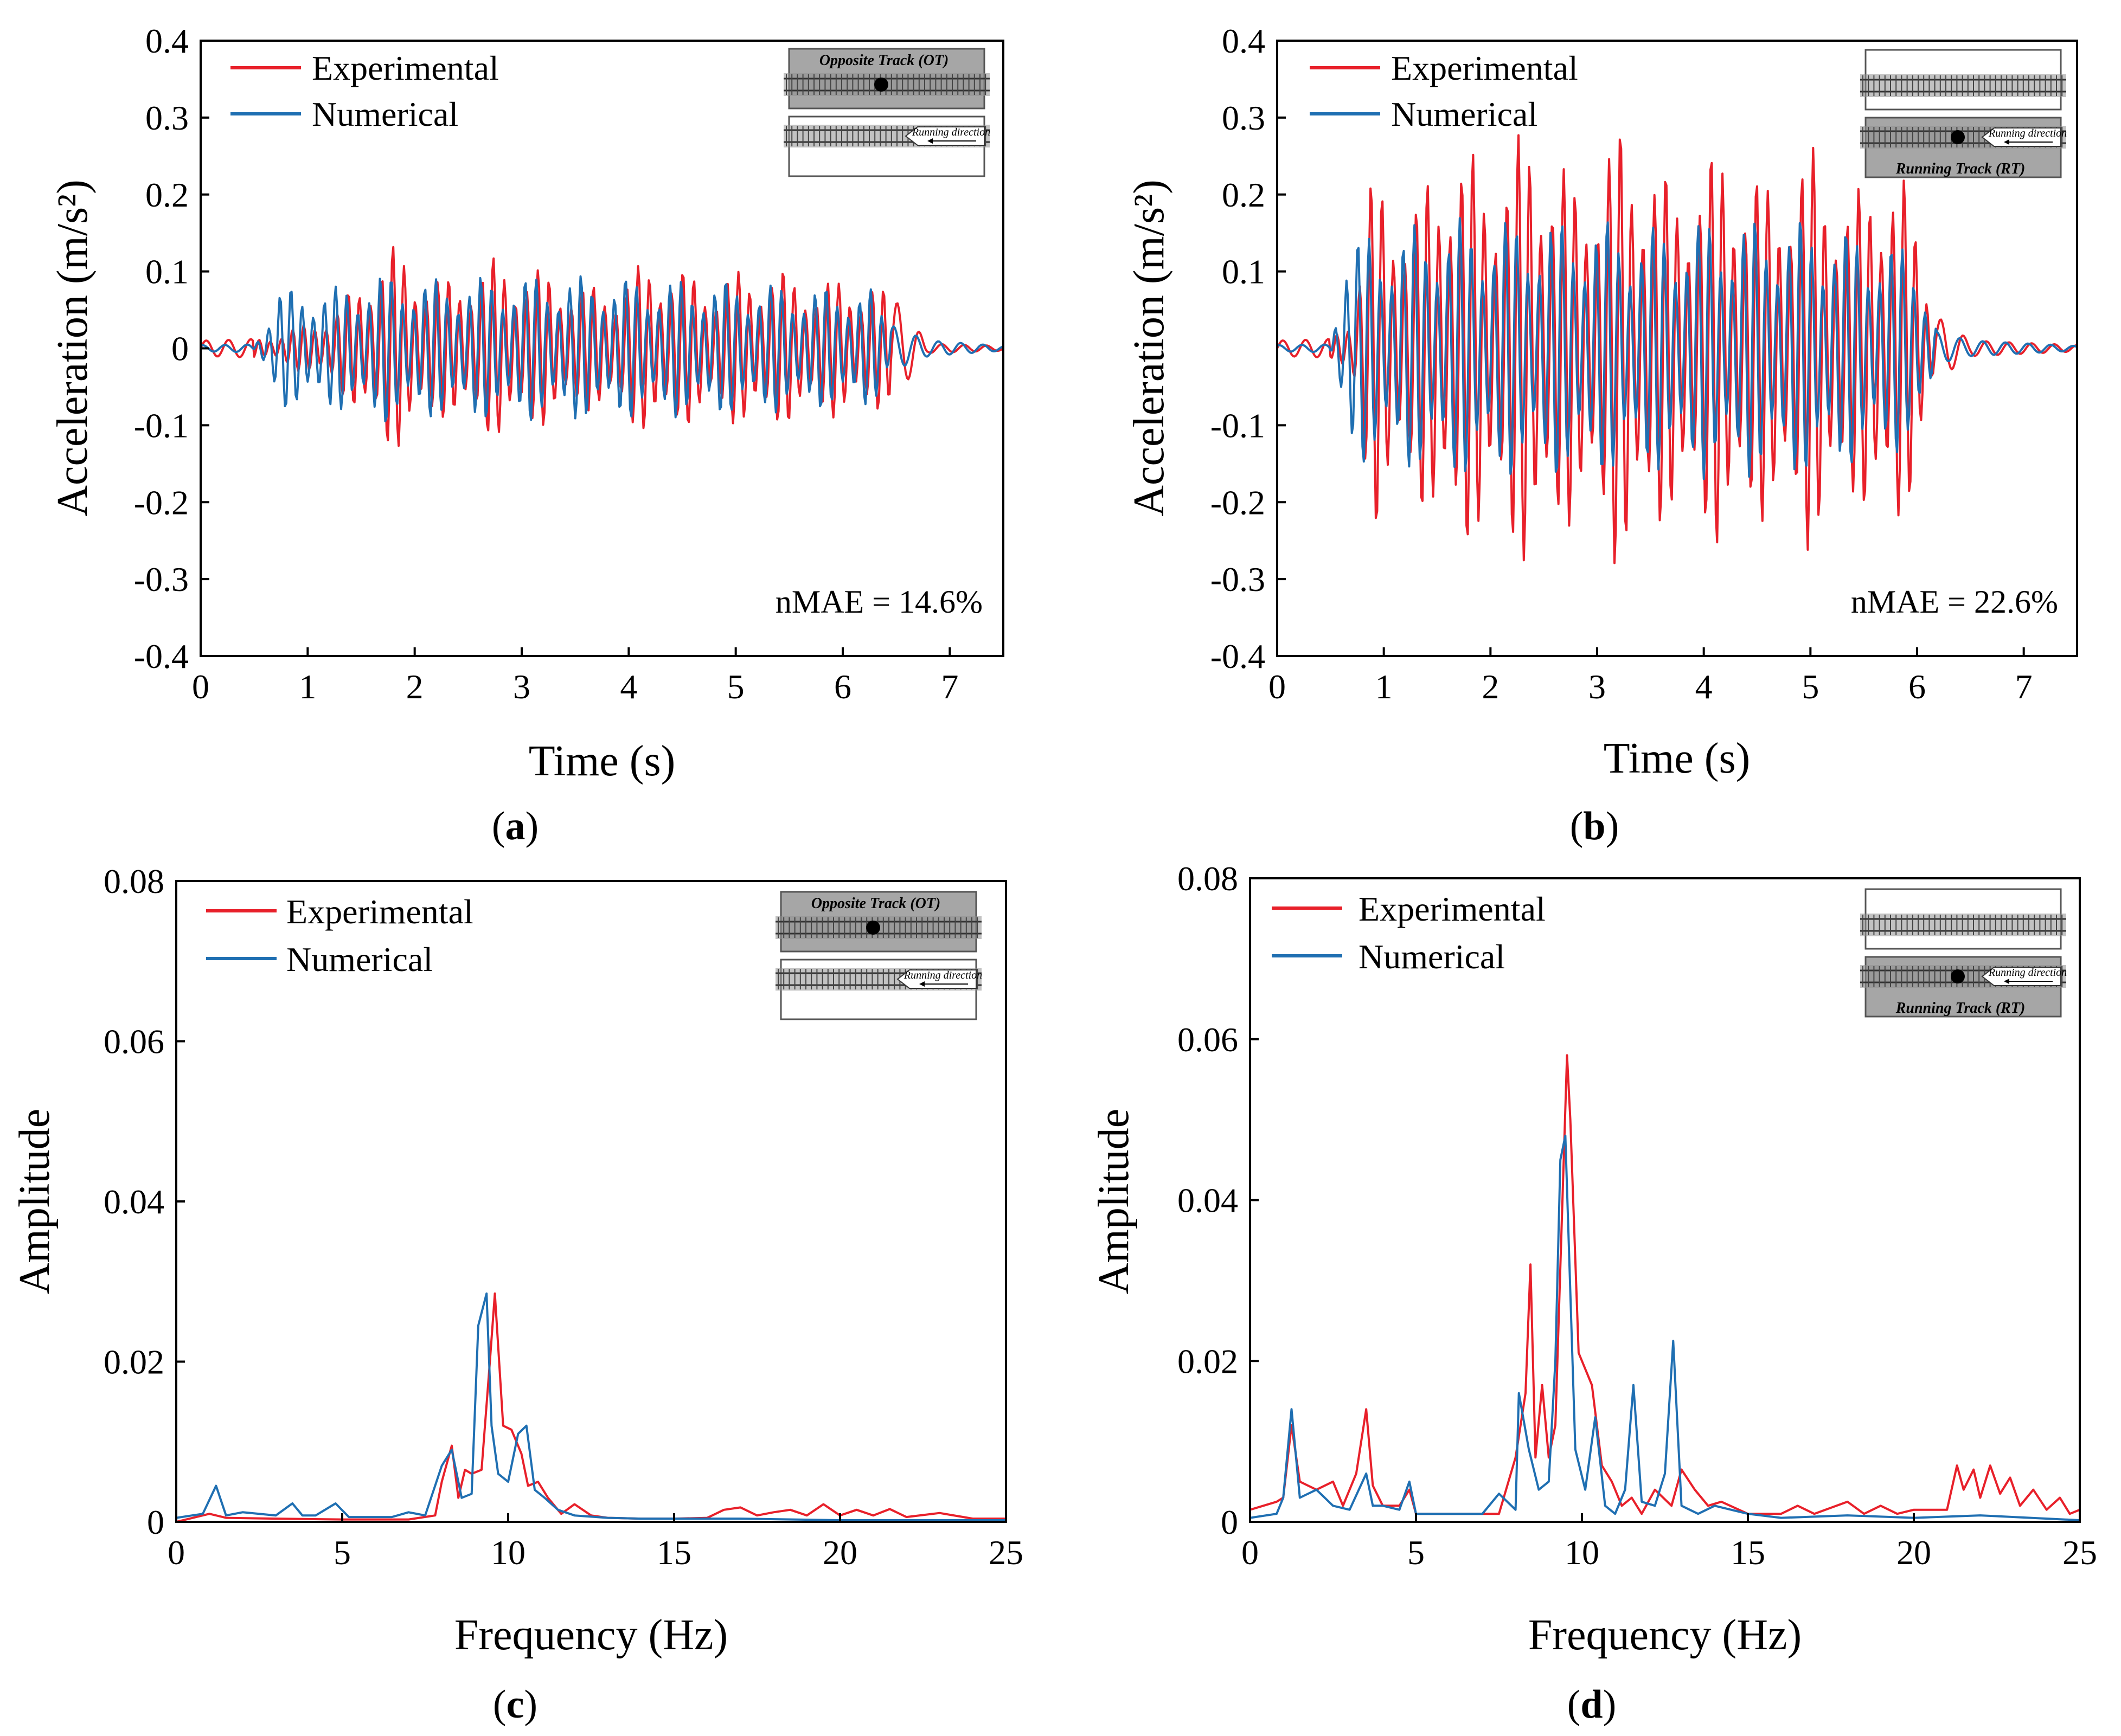  What do you see at coordinates (1677, 758) in the screenshot?
I see `panel-b-xlabel: Time (s)` at bounding box center [1677, 758].